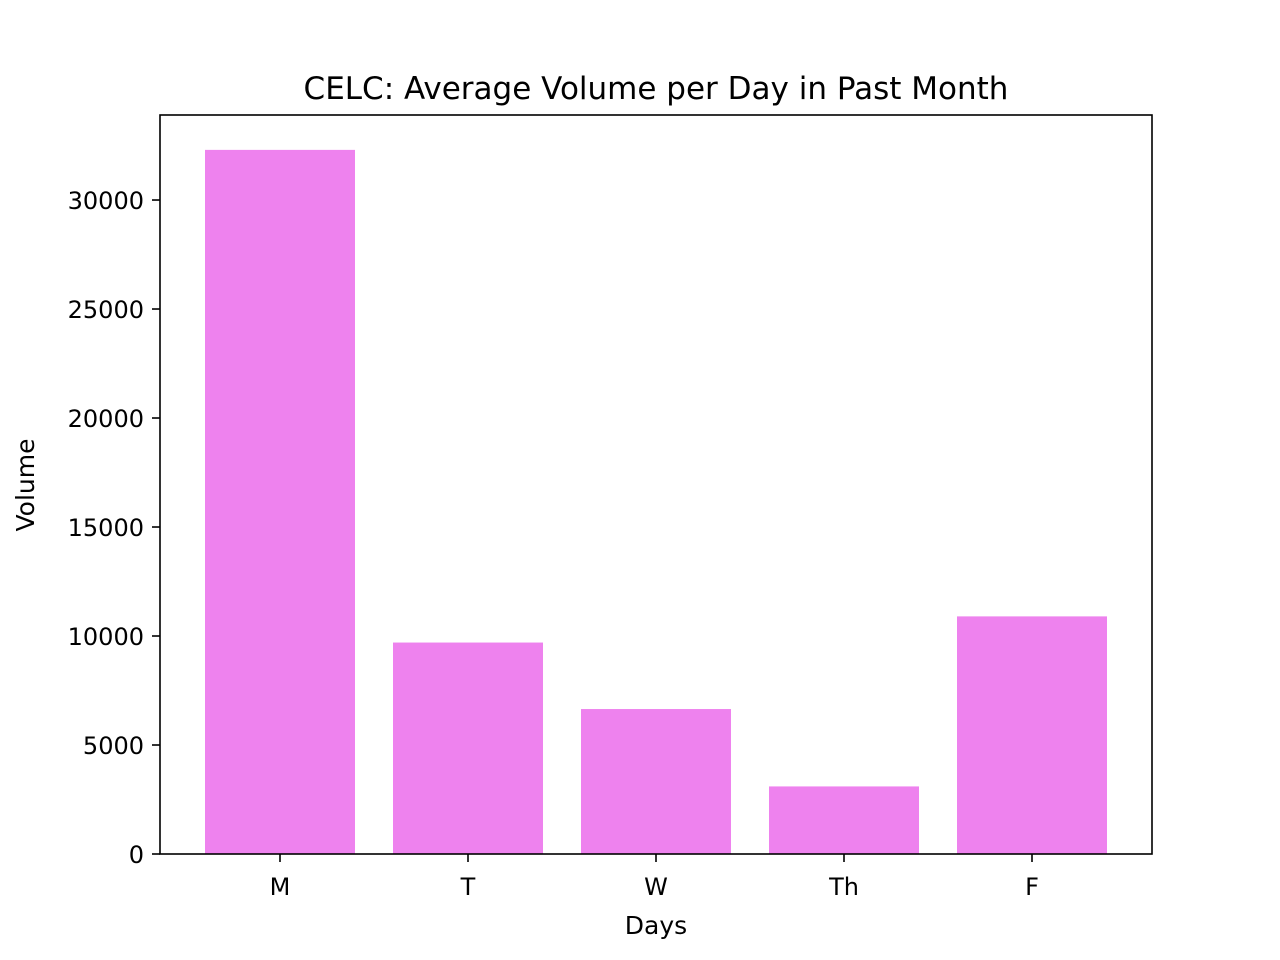 The image size is (1280, 960). What do you see at coordinates (113, 746) in the screenshot?
I see `y-tick-label: 5000` at bounding box center [113, 746].